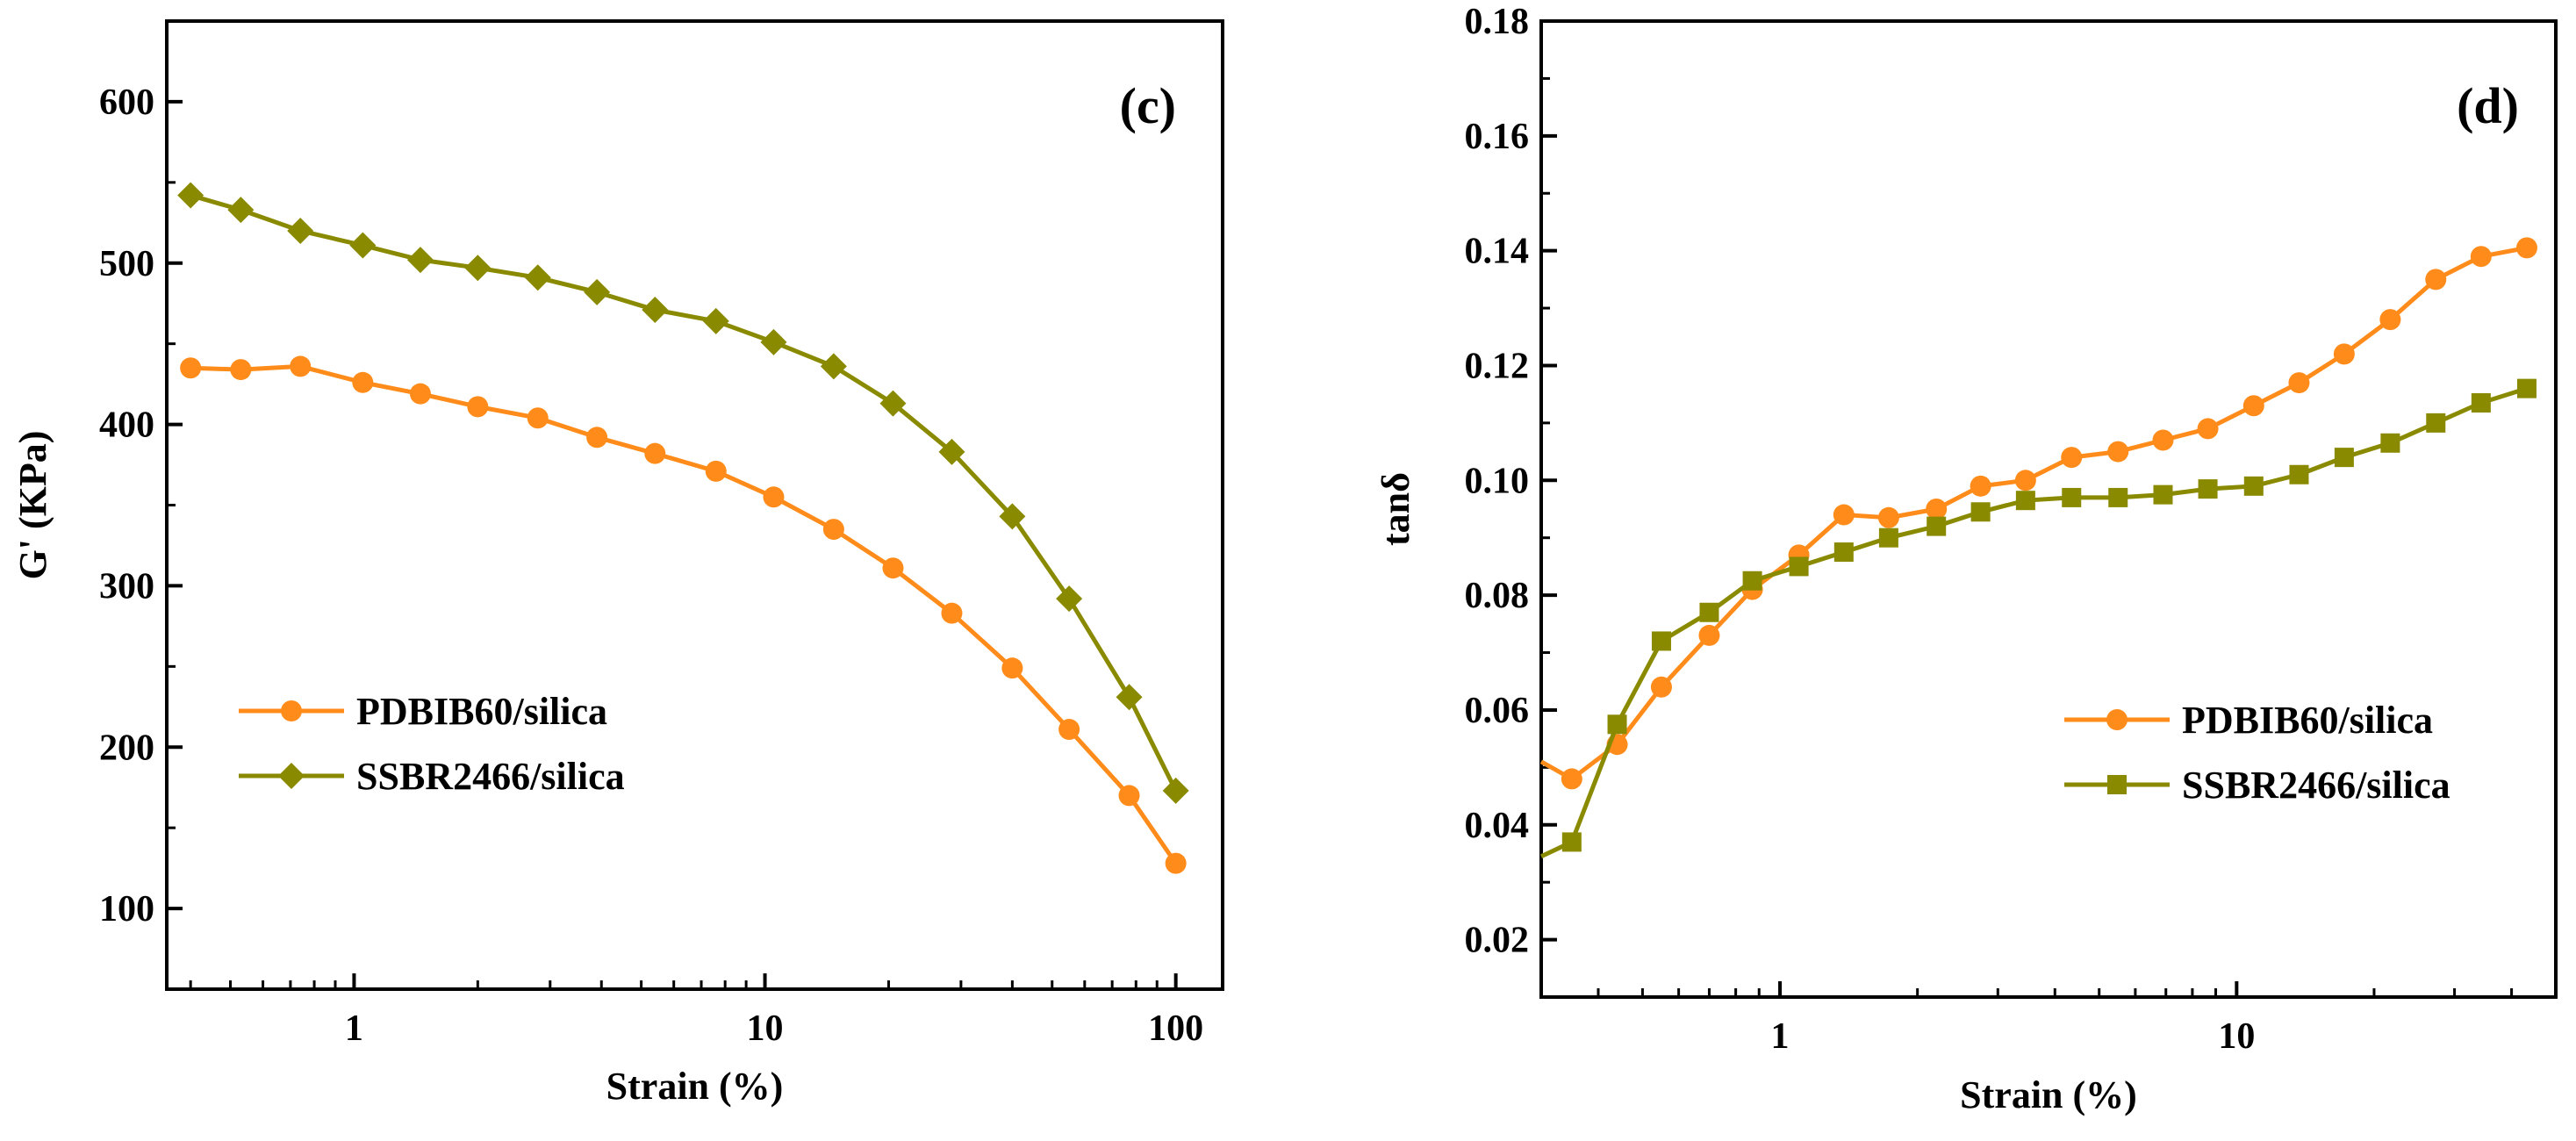  Describe the element at coordinates (1148, 105) in the screenshot. I see `panel-label: (c)` at that location.